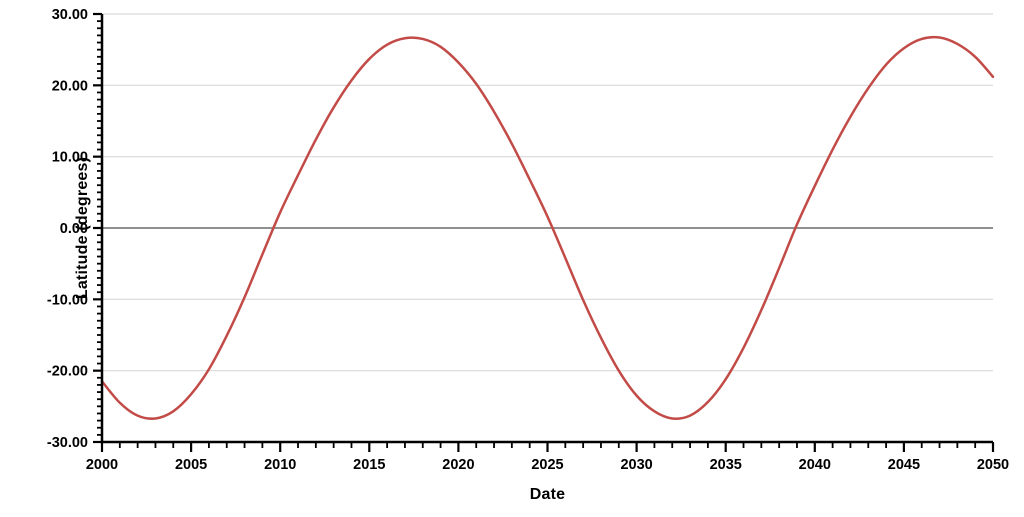 The image size is (1024, 517). What do you see at coordinates (280, 465) in the screenshot?
I see `x-tick-label: 2010` at bounding box center [280, 465].